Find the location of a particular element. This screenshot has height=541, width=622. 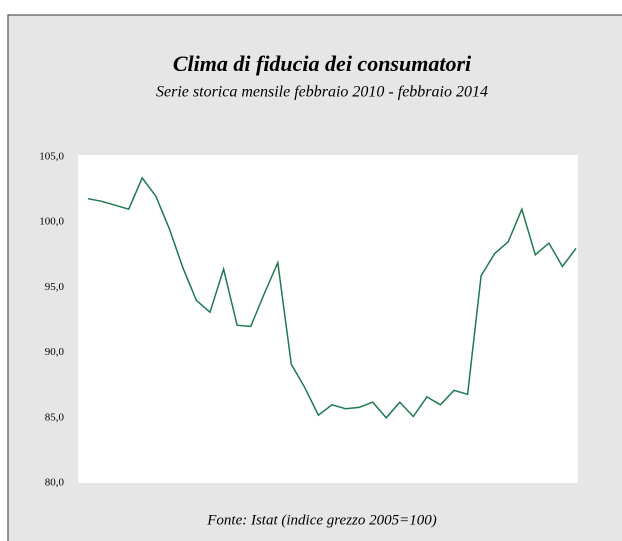

source-note: Fonte: Istat (indice grezzo 2005=100) is located at coordinates (321, 520).